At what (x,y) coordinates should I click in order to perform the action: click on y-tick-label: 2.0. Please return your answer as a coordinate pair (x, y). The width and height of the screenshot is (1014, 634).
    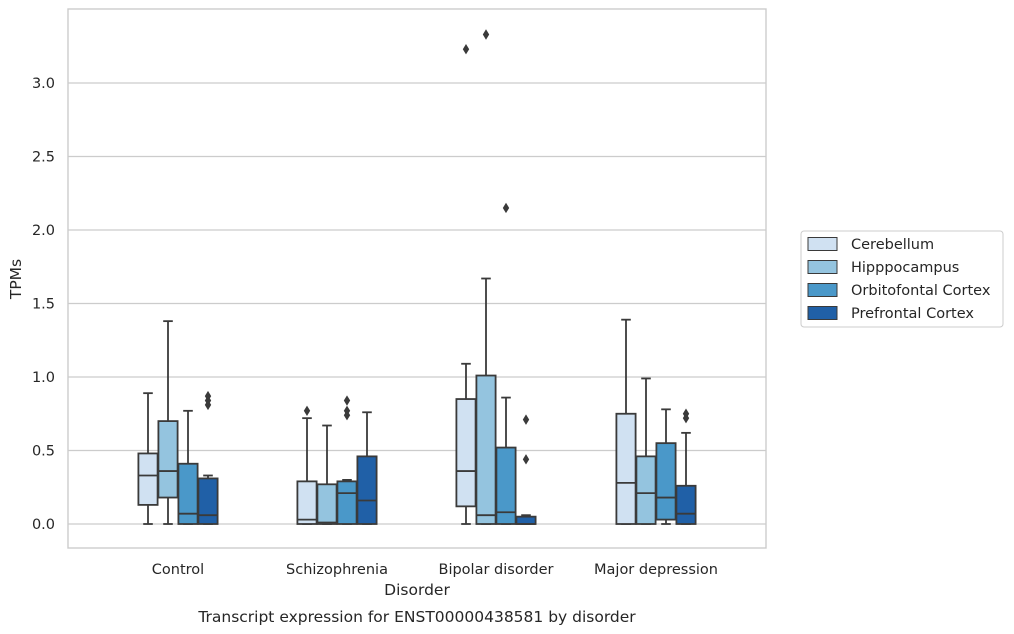
    Looking at the image, I should click on (43, 231).